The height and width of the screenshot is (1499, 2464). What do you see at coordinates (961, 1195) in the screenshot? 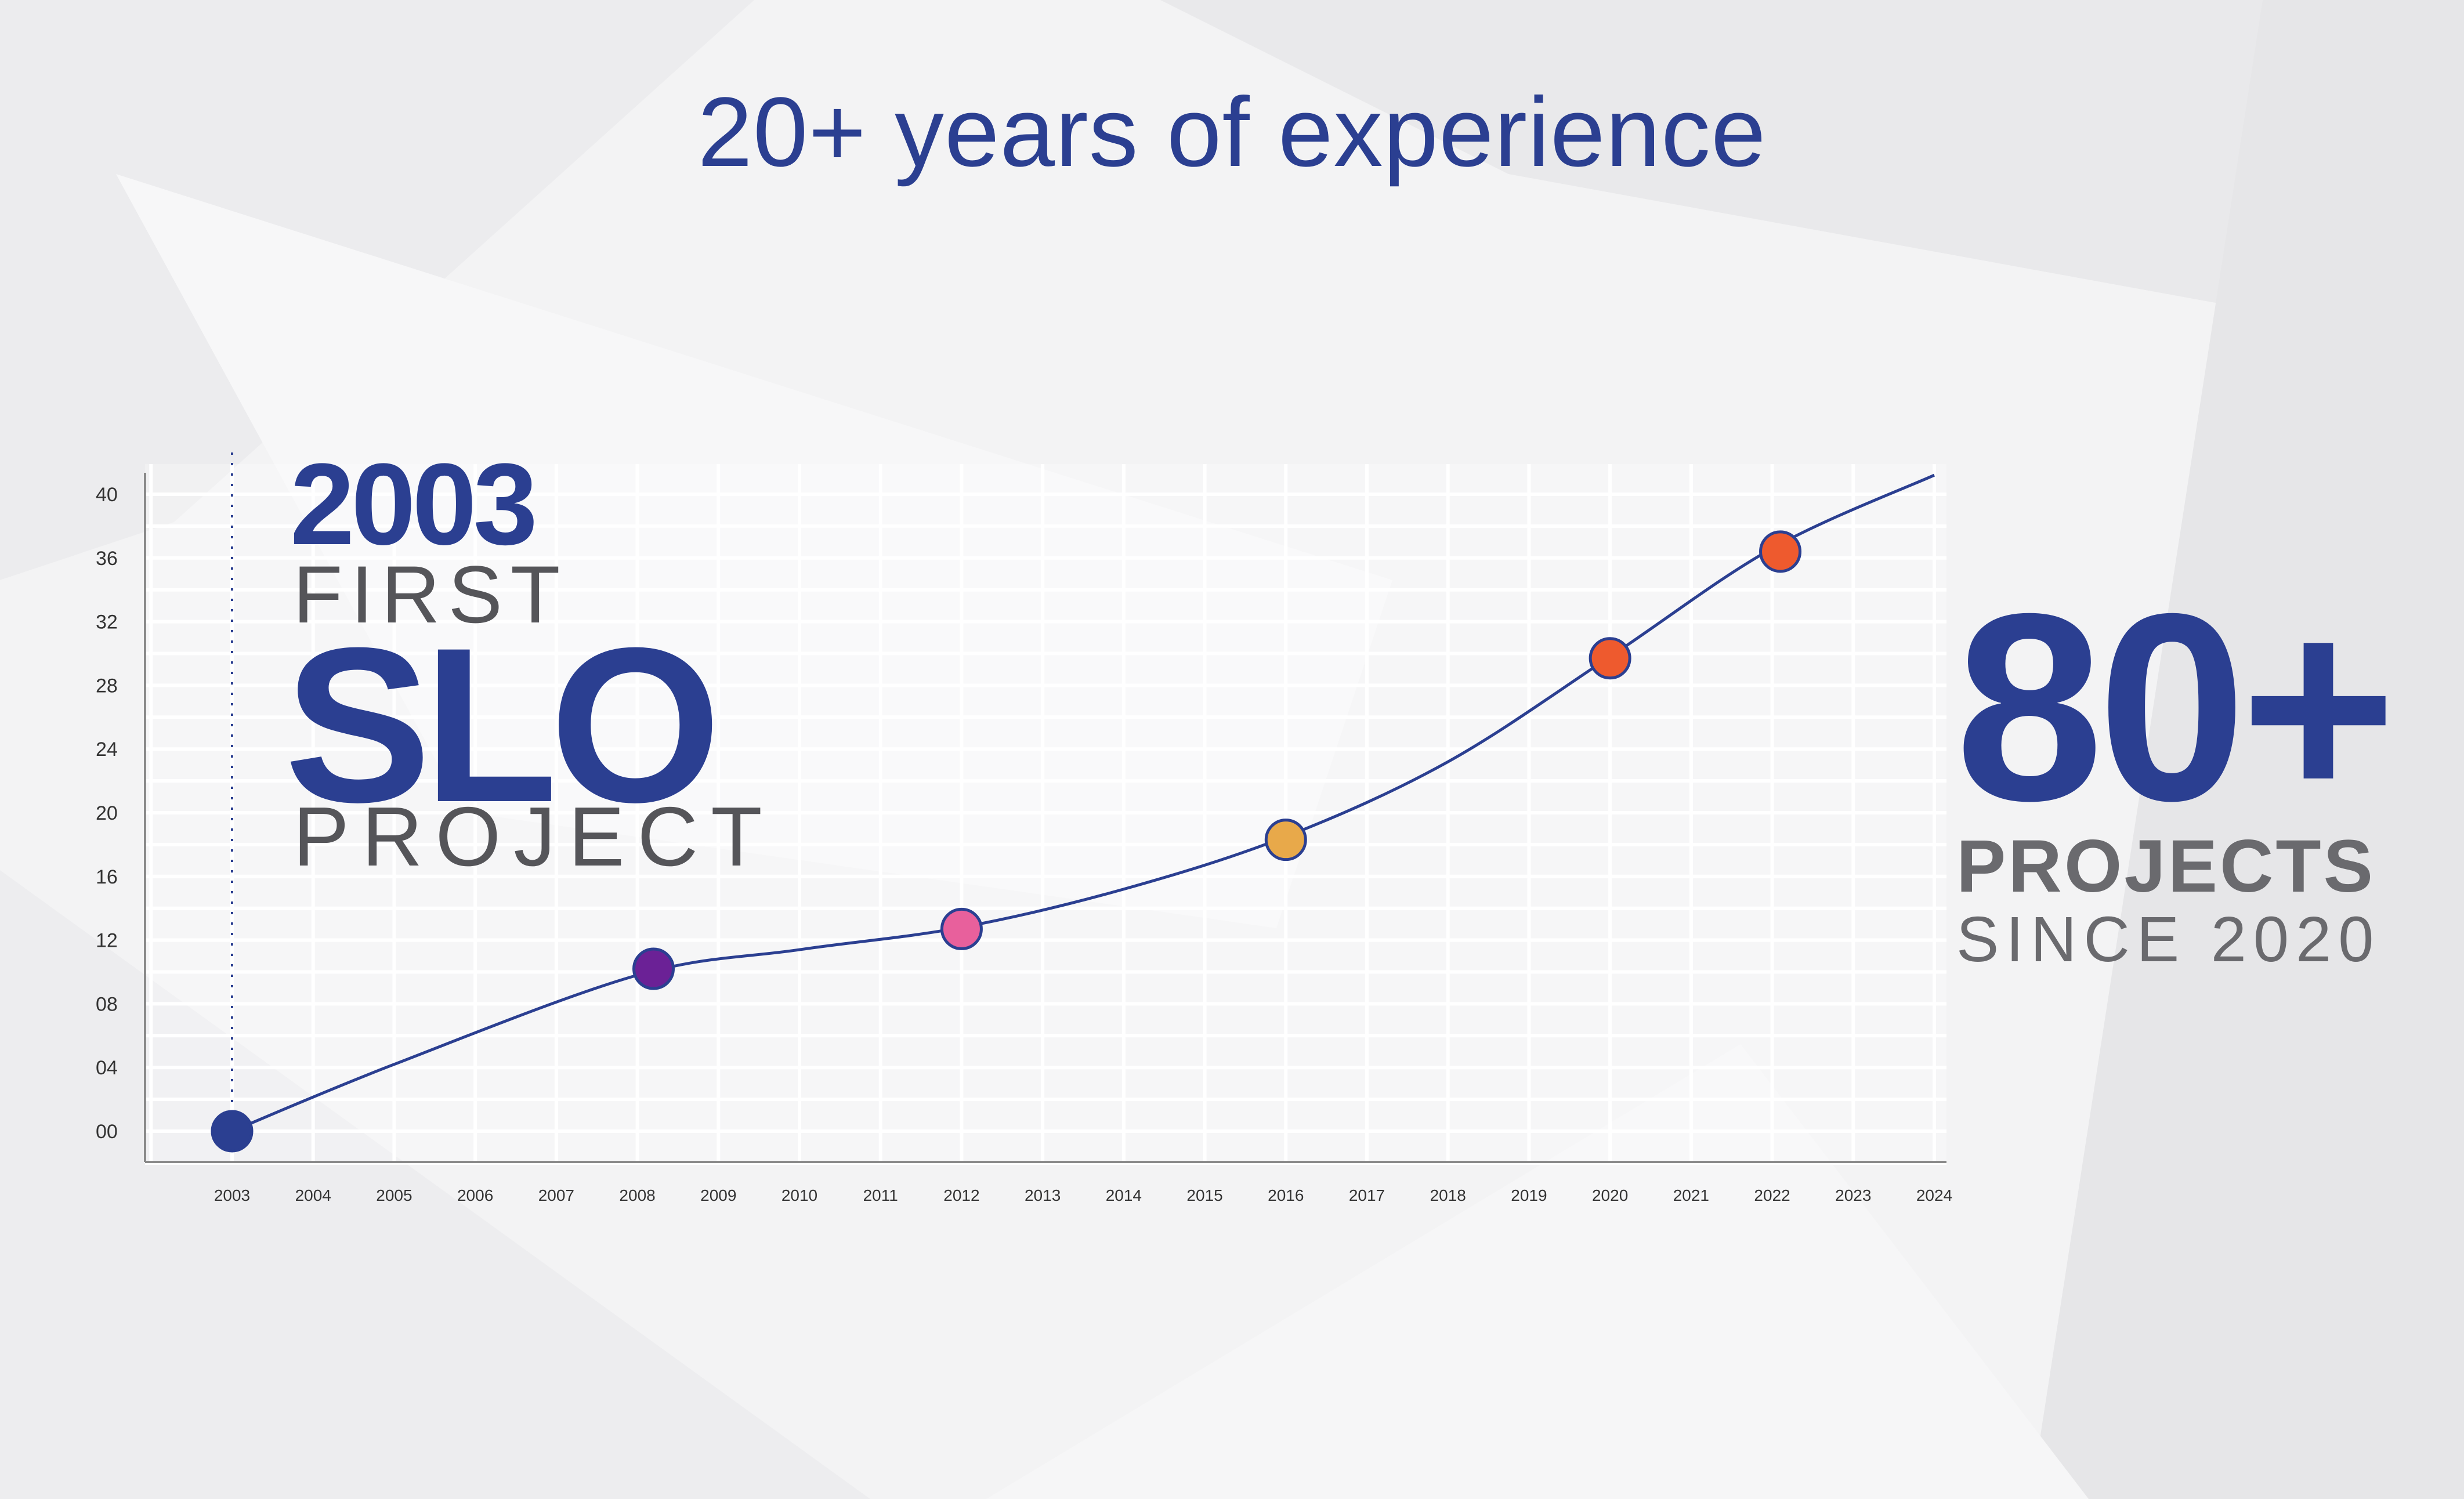
I see `x-tick-label: 2012` at bounding box center [961, 1195].